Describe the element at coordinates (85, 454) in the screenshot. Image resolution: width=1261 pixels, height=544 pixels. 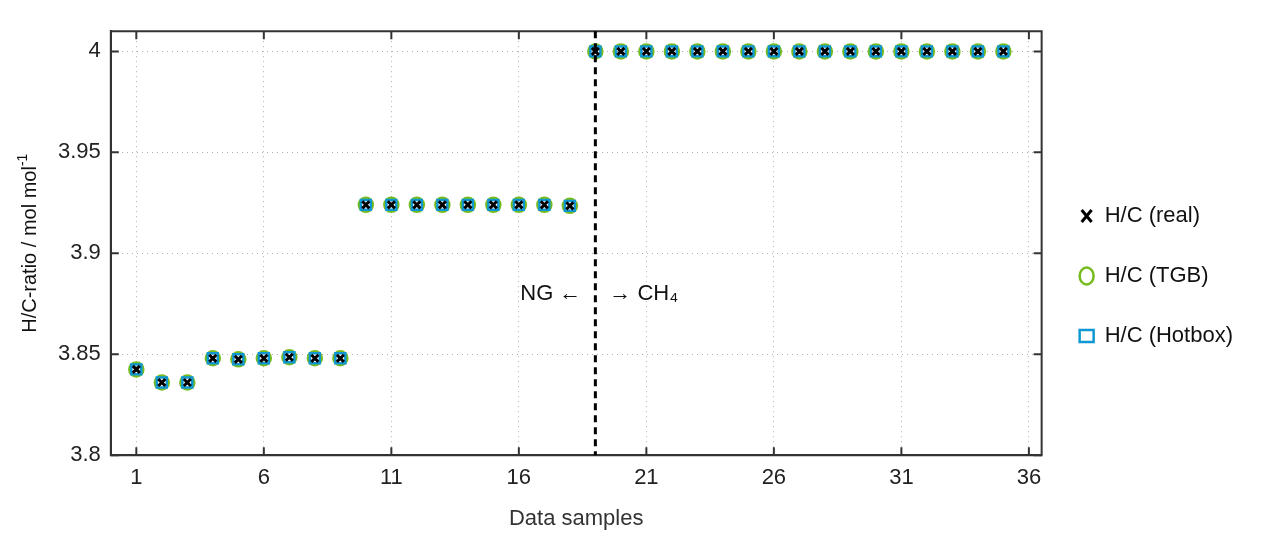
I see `y-tick-label: 3.8` at that location.